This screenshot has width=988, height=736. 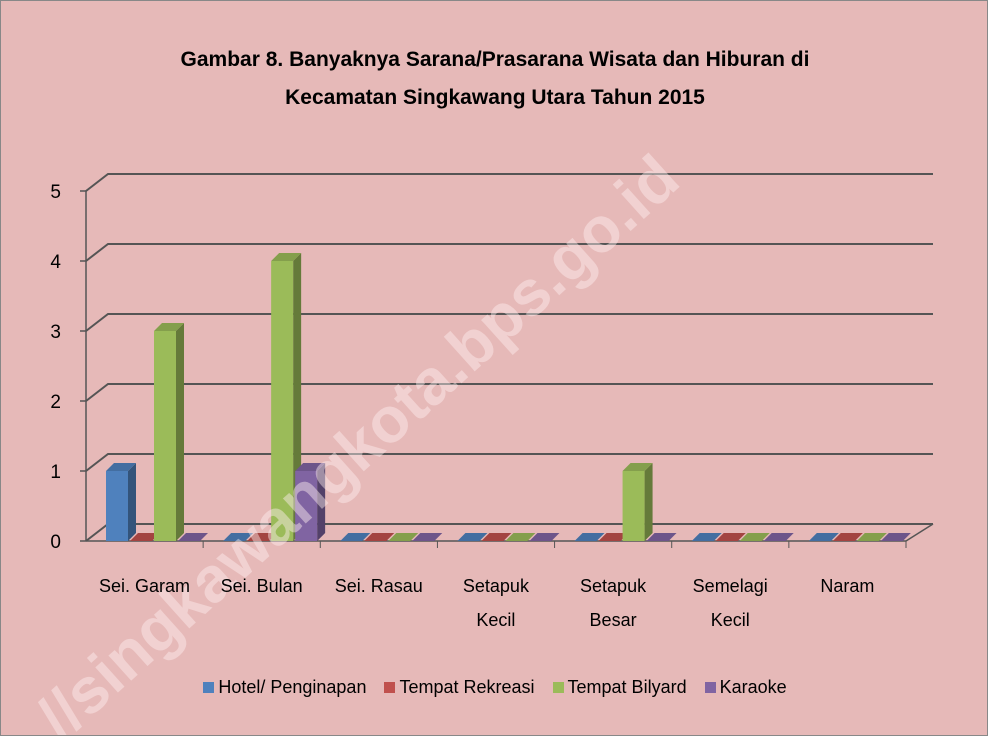 I want to click on legend-label: Hotel/ Penginapan, so click(x=292, y=687).